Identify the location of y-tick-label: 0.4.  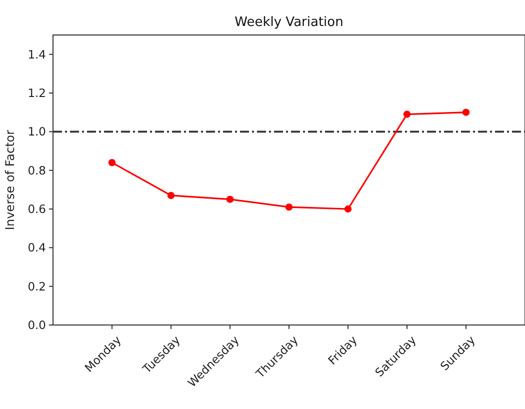
(37, 247).